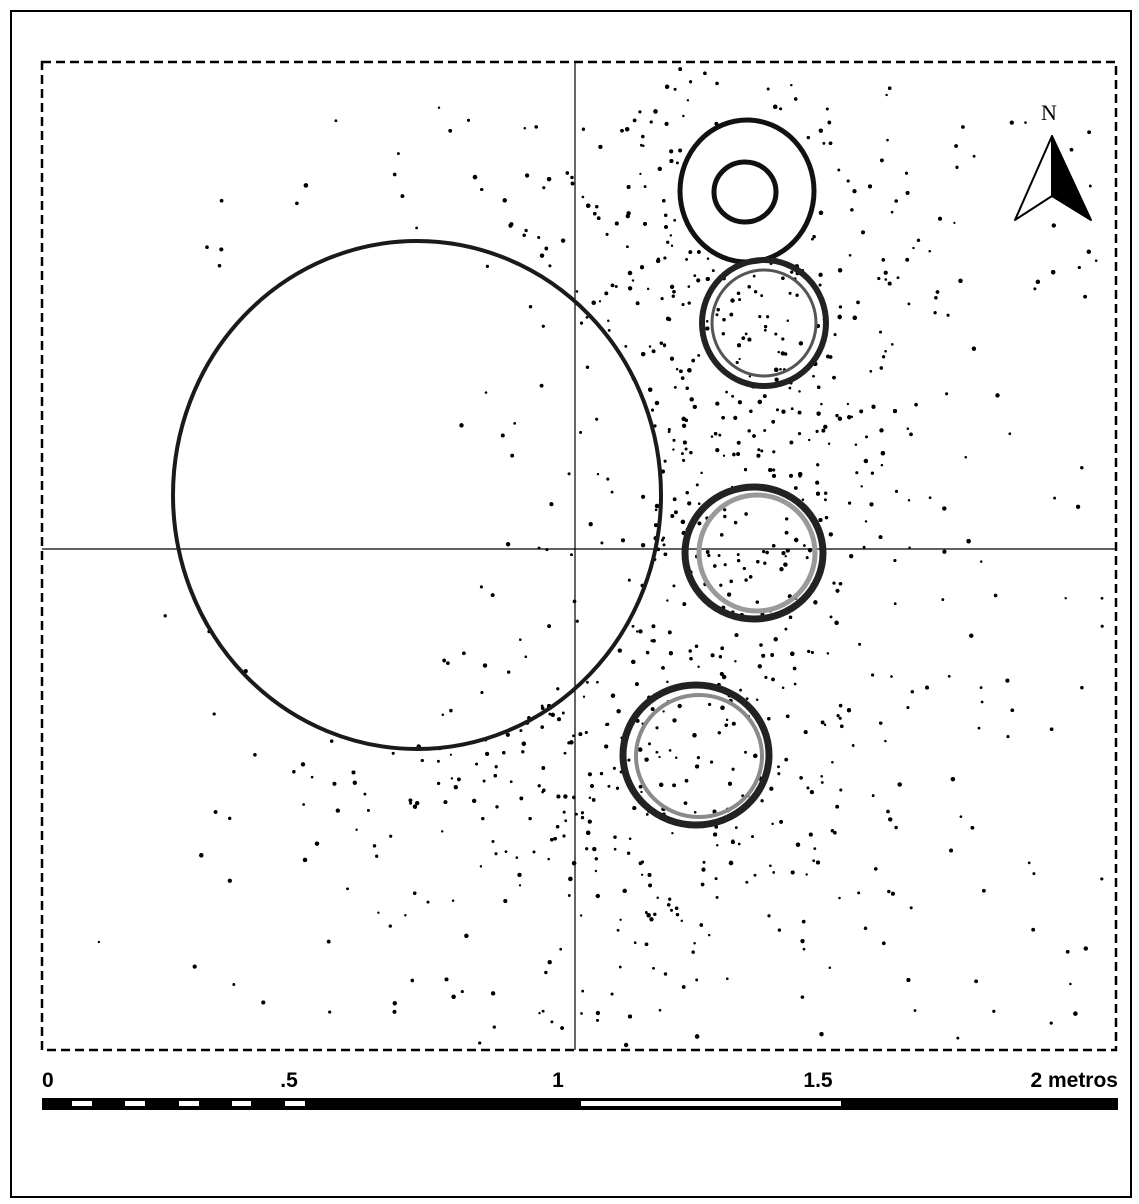 The height and width of the screenshot is (1204, 1139). I want to click on scale-bar-tick-segment, so click(135, 1103).